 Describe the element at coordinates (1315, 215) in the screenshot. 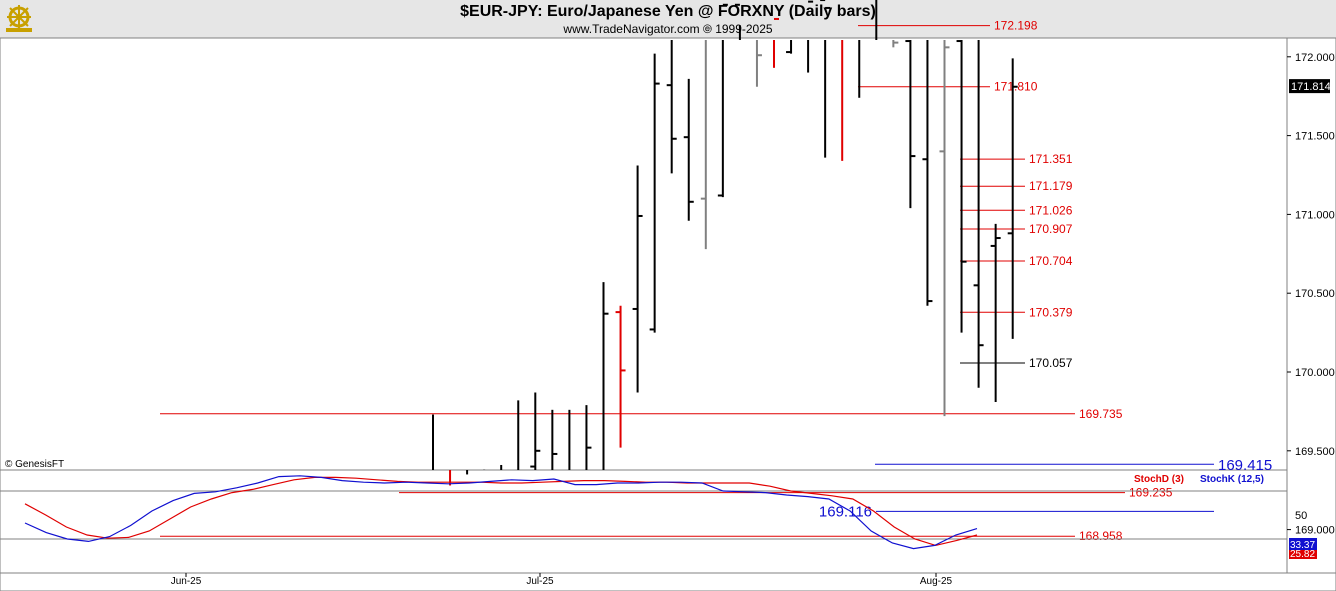

I see `price-tick-label: 171.000` at that location.